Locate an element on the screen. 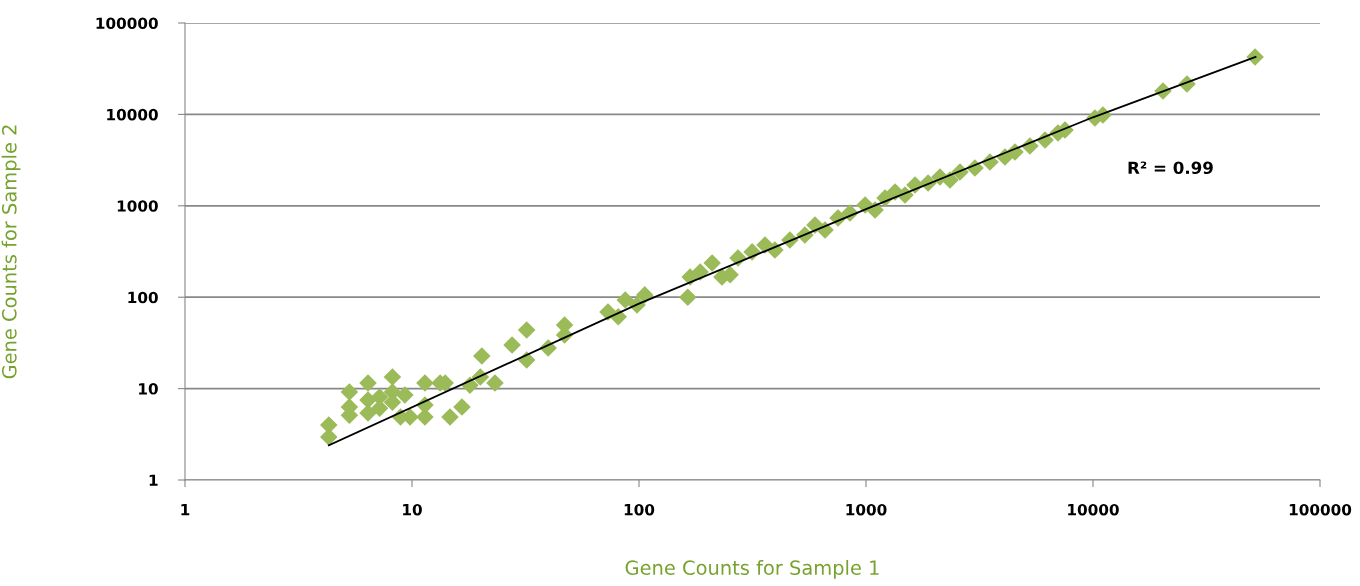  x-tick-label: 100 is located at coordinates (639, 509).